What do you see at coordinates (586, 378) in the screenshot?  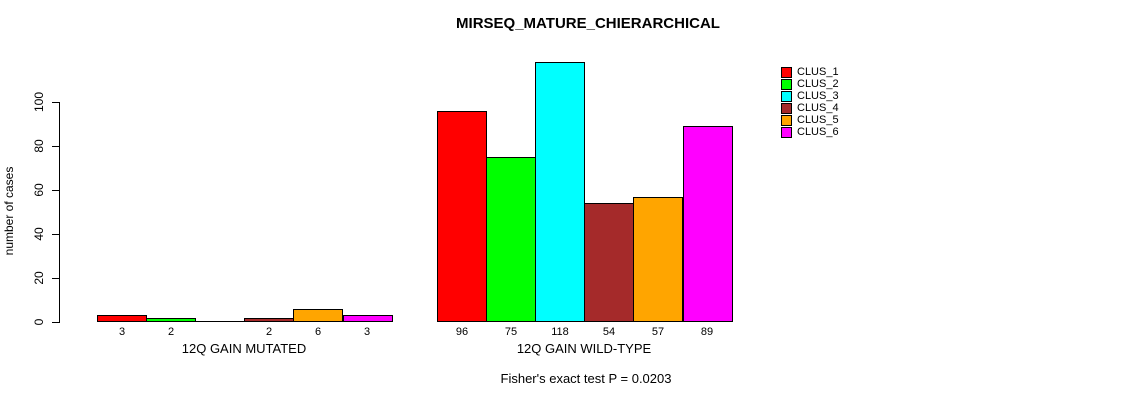 I see `footnote-fisher-test: Fisher's exact test P = 0.0203` at bounding box center [586, 378].